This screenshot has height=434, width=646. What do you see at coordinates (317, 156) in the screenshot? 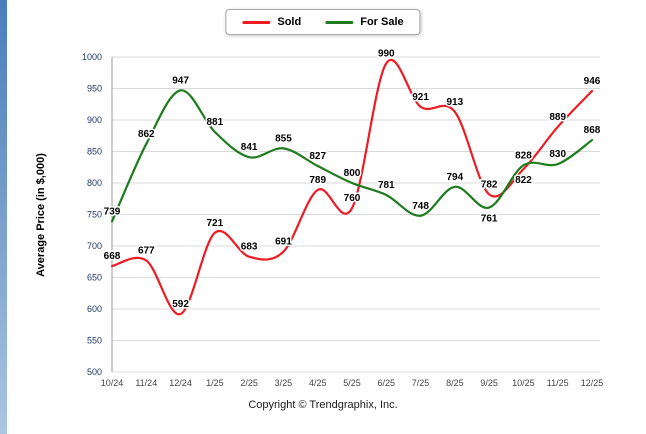
I see `data-label-for-sale: 827` at bounding box center [317, 156].